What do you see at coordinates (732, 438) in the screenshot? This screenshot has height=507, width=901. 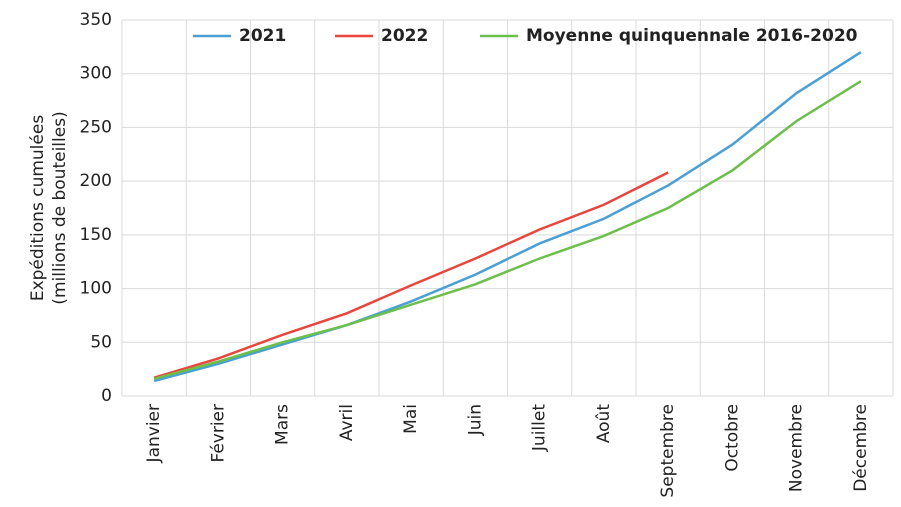 I see `x-tick-label: Octobre` at bounding box center [732, 438].